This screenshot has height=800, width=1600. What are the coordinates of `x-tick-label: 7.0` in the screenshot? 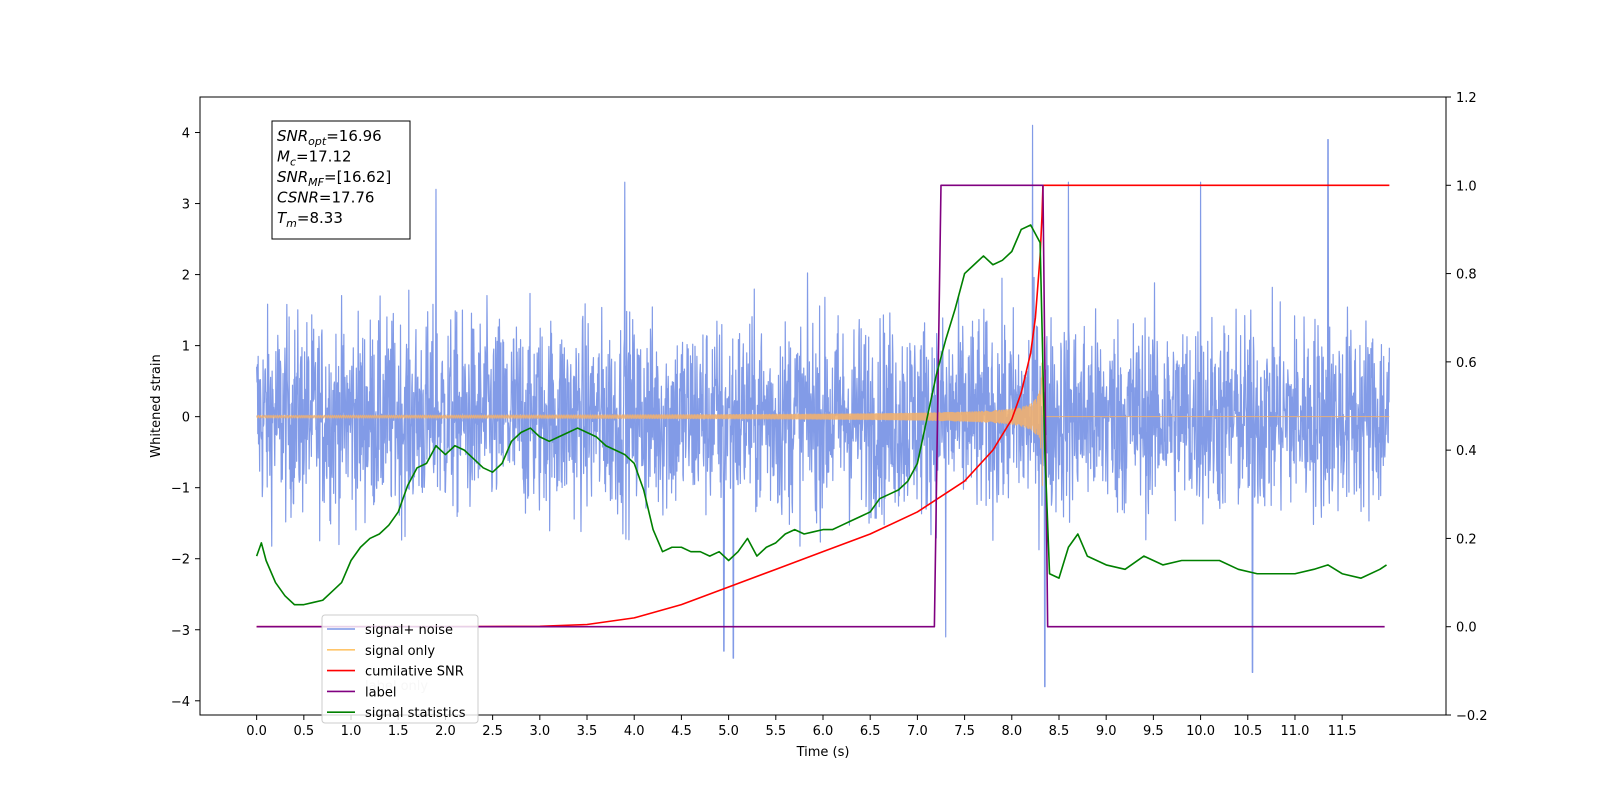 It's located at (917, 731).